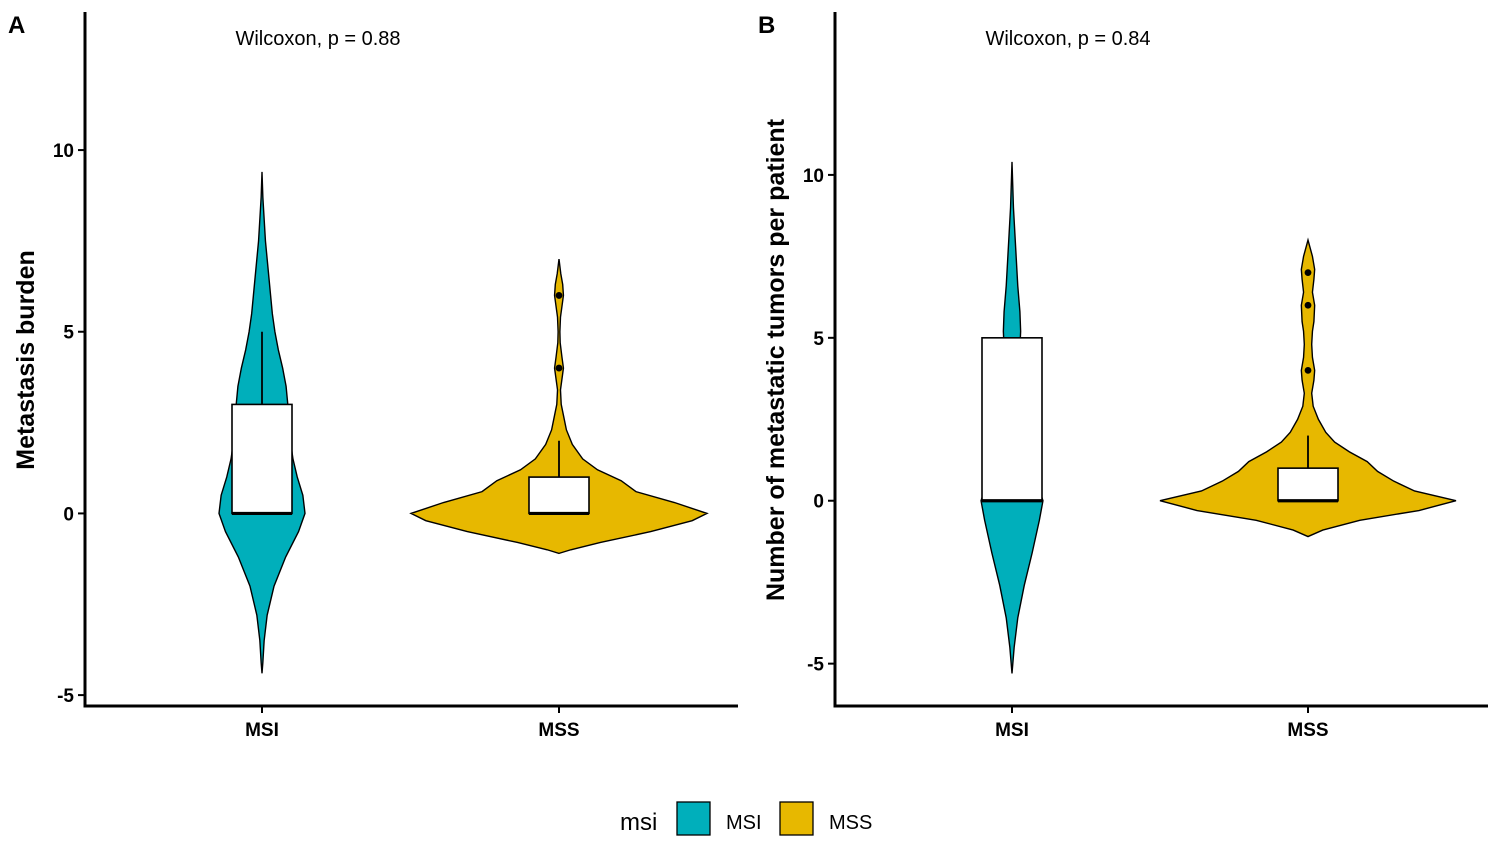  Describe the element at coordinates (317, 39) in the screenshot. I see `panel-a-wilcoxon-annotation: Wilcoxon, p = 0.88` at that location.